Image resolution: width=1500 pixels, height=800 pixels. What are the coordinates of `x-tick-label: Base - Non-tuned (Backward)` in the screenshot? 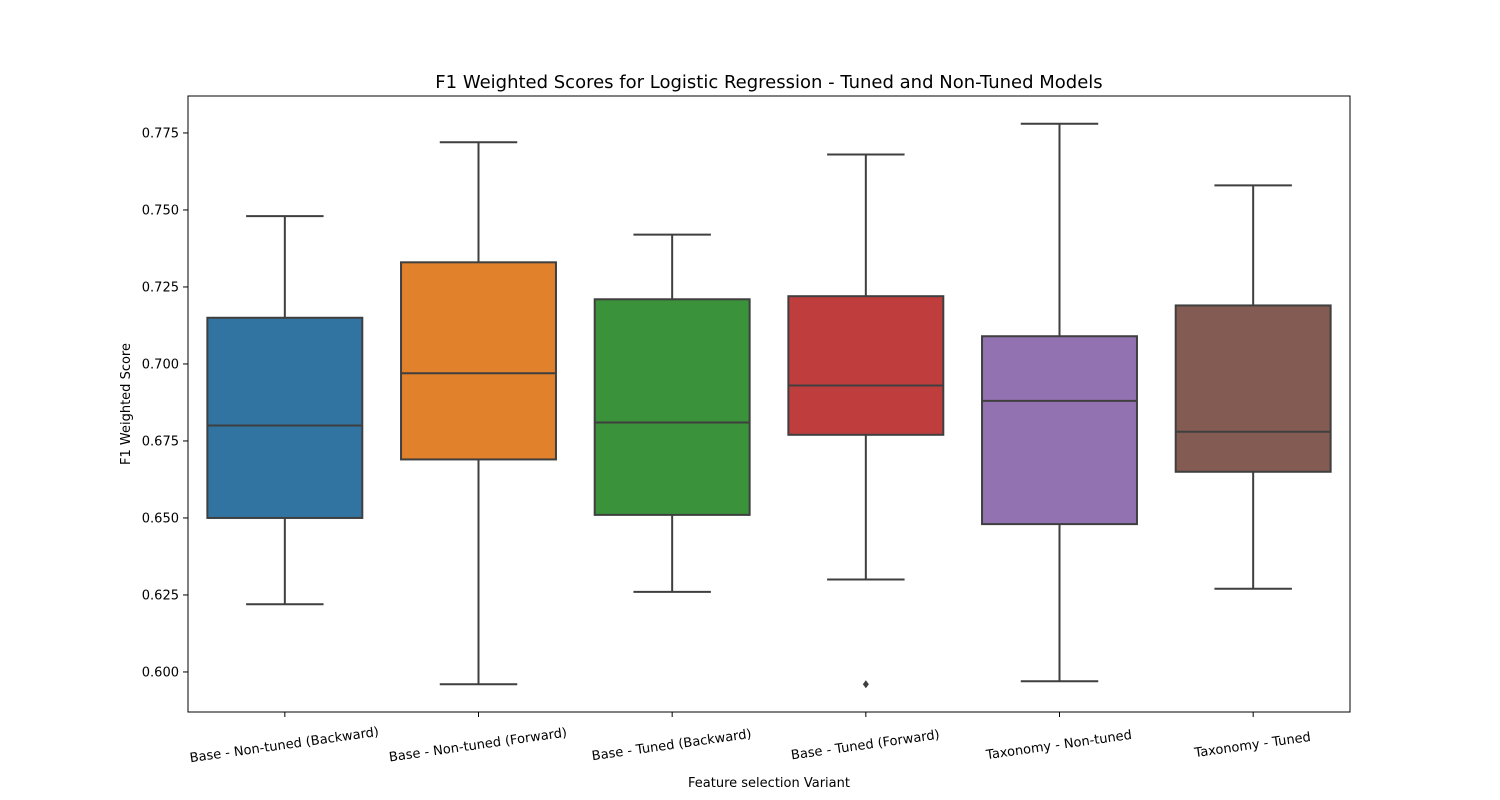 It's located at (284, 745).